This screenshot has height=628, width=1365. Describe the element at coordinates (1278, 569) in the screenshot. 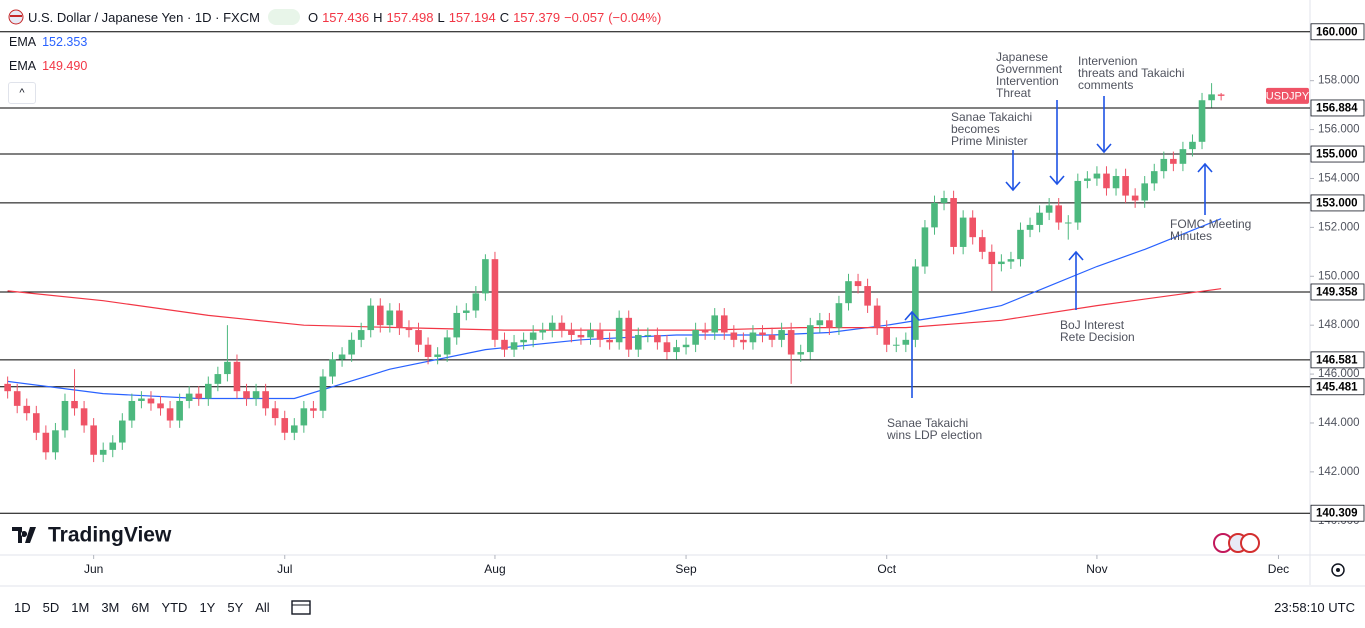

I see `x-tick-label: Dec` at that location.